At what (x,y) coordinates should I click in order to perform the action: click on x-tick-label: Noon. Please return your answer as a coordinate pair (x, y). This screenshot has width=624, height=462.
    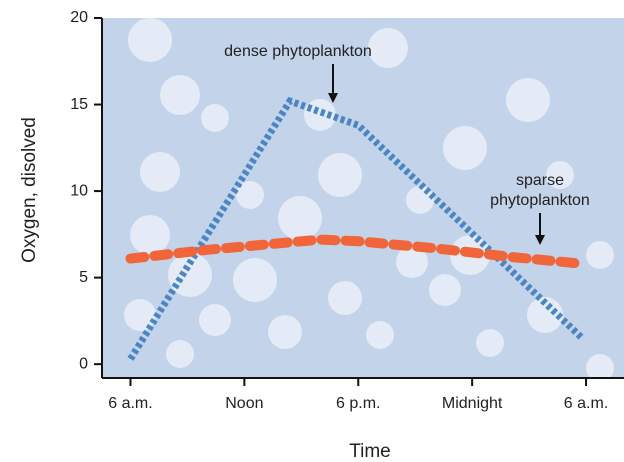
    Looking at the image, I should click on (244, 403).